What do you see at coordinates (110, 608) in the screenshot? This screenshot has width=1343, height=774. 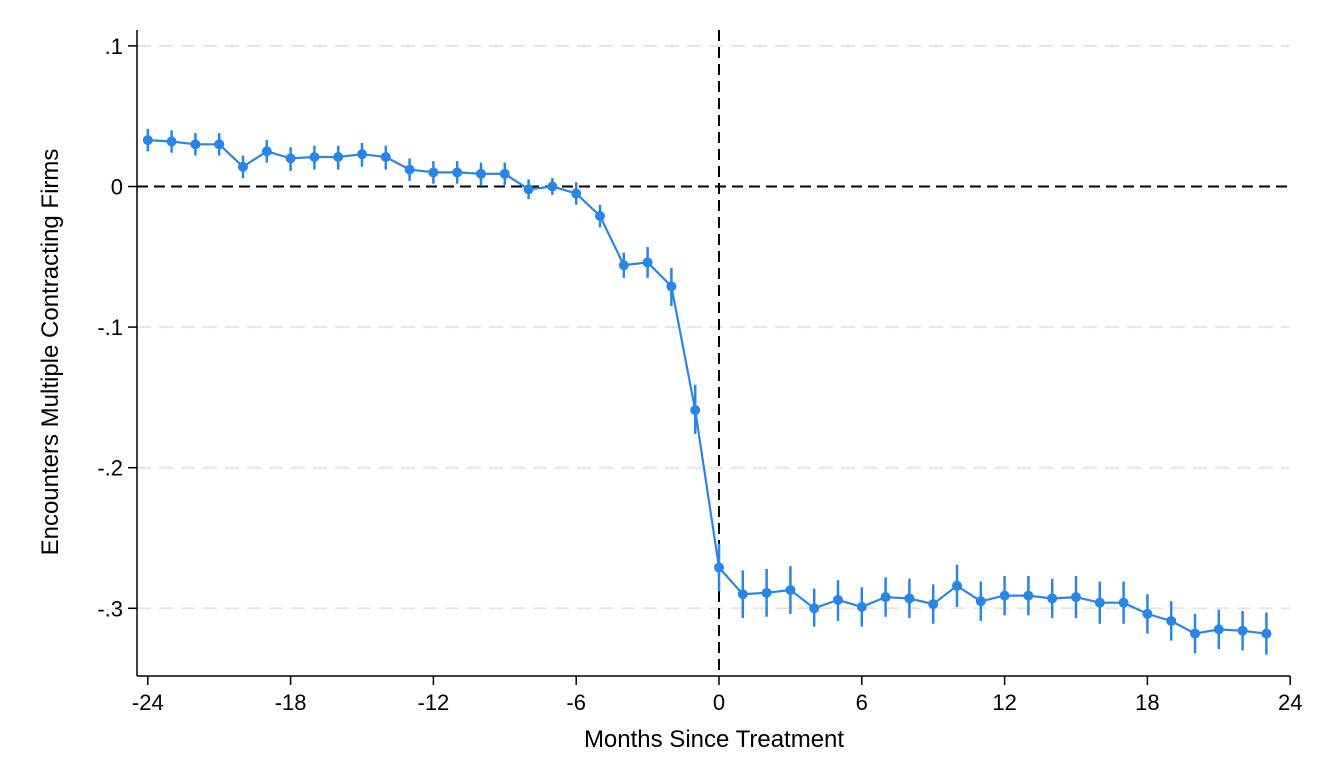 I see `y-tick-label: -.3` at bounding box center [110, 608].